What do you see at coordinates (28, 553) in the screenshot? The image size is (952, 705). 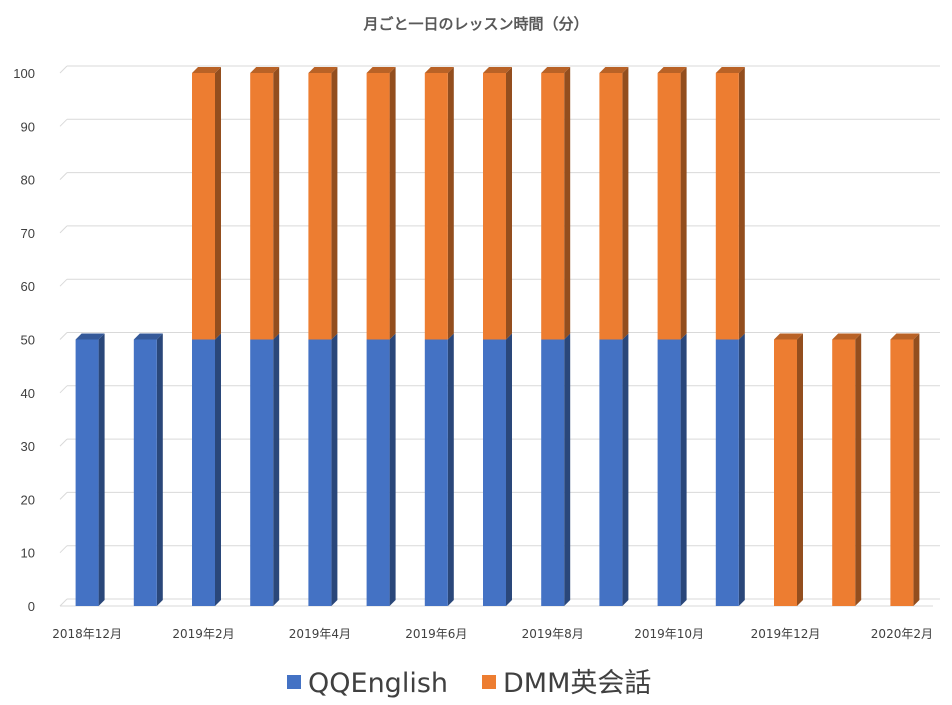 I see `y-tick-label: 10` at bounding box center [28, 553].